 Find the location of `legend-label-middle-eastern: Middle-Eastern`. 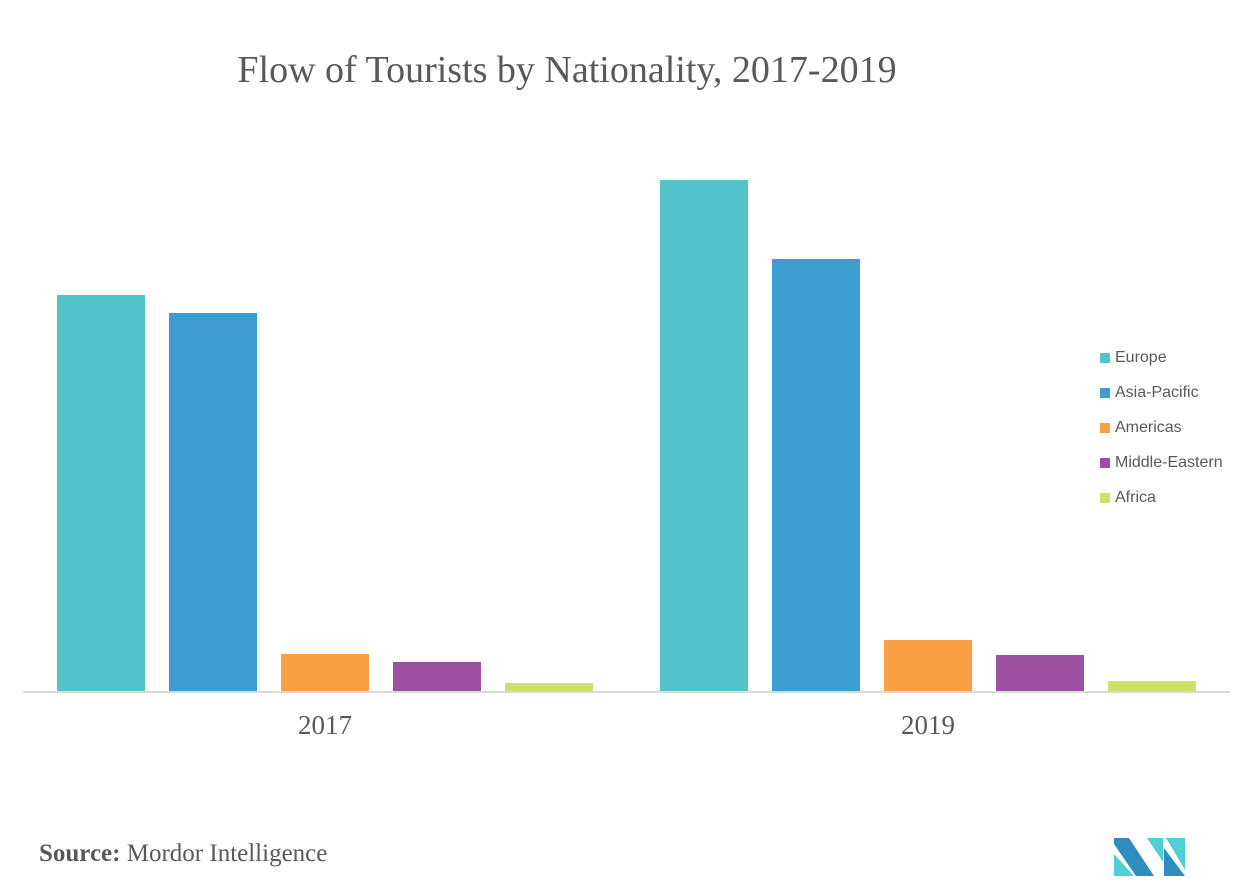

legend-label-middle-eastern: Middle-Eastern is located at coordinates (1169, 462).